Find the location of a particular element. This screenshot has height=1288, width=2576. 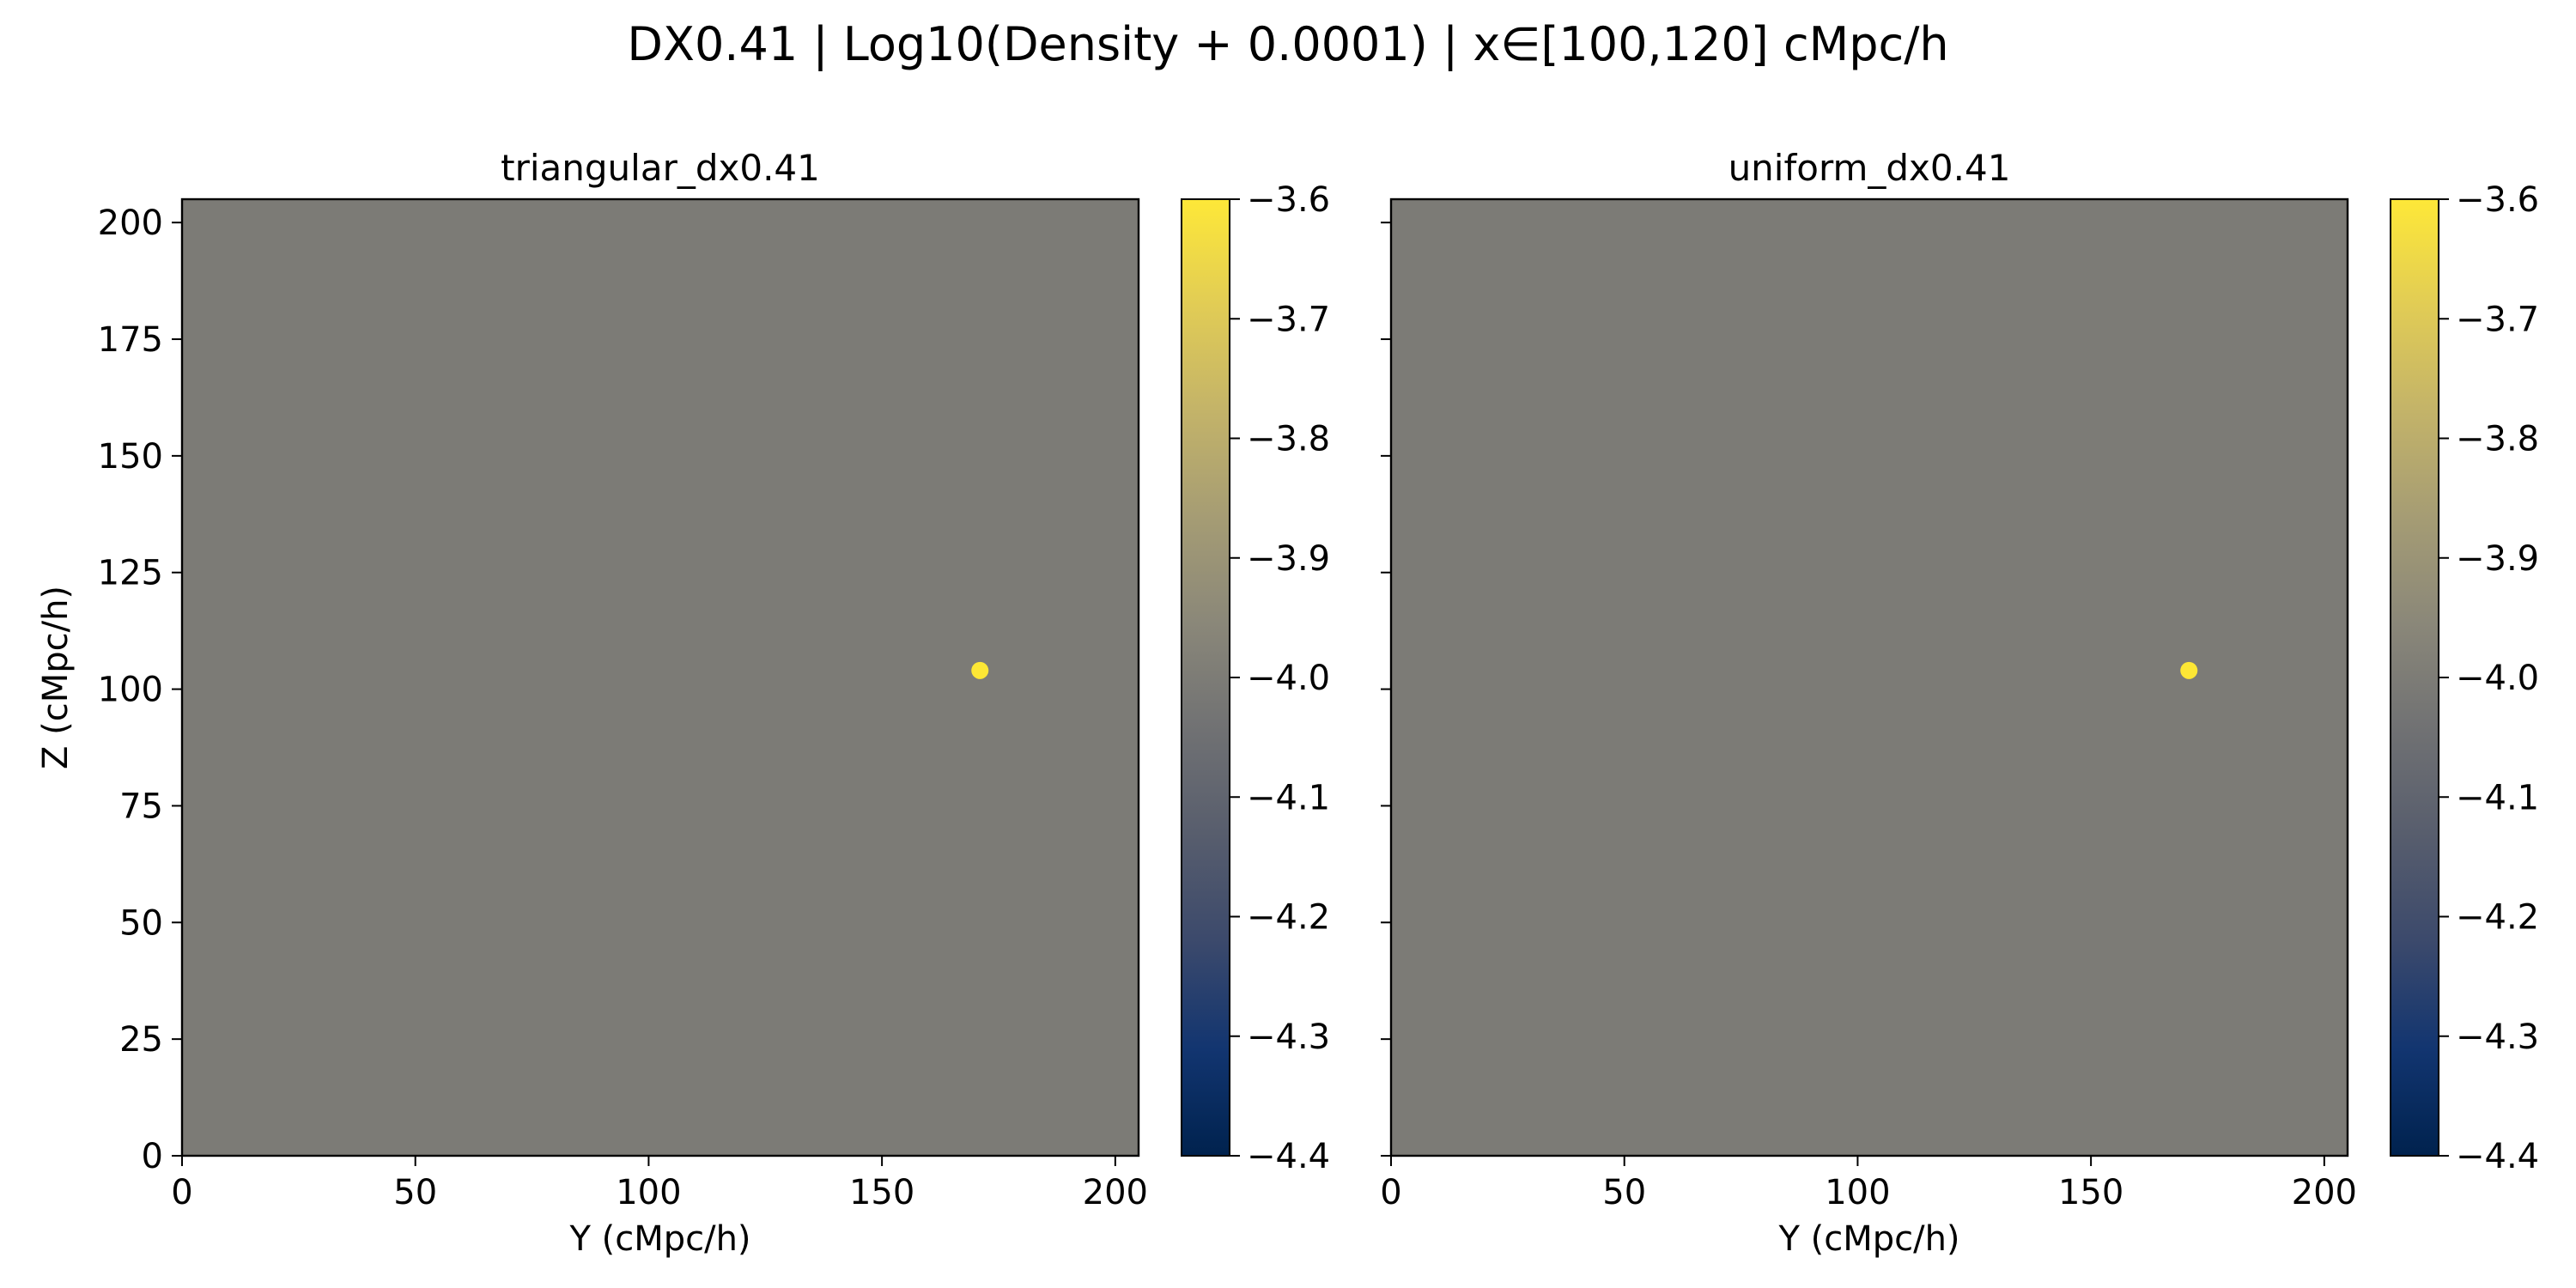

y-tick-label: 150 is located at coordinates (130, 457).